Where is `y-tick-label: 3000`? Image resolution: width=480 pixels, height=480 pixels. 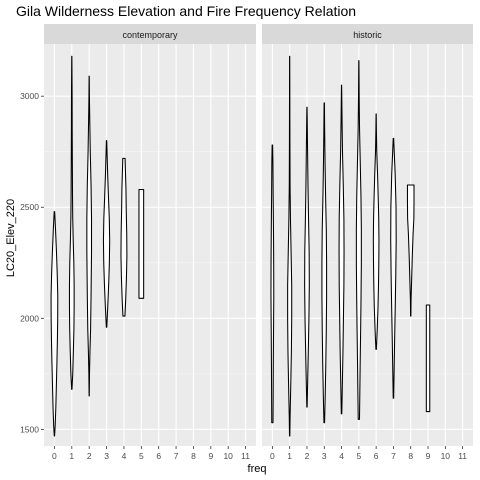 y-tick-label: 3000 is located at coordinates (29, 96).